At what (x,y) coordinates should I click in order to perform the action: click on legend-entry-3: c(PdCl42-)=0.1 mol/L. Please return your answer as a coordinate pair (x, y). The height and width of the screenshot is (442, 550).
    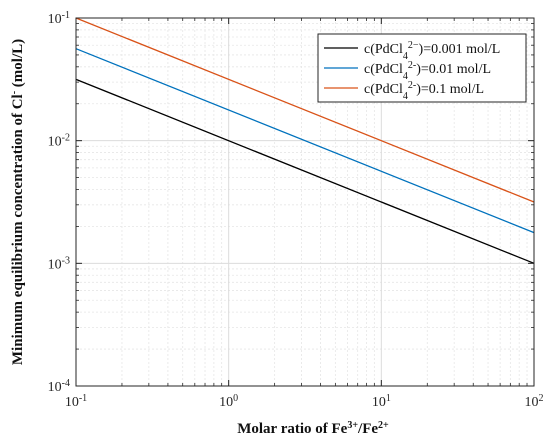
    Looking at the image, I should click on (424, 91).